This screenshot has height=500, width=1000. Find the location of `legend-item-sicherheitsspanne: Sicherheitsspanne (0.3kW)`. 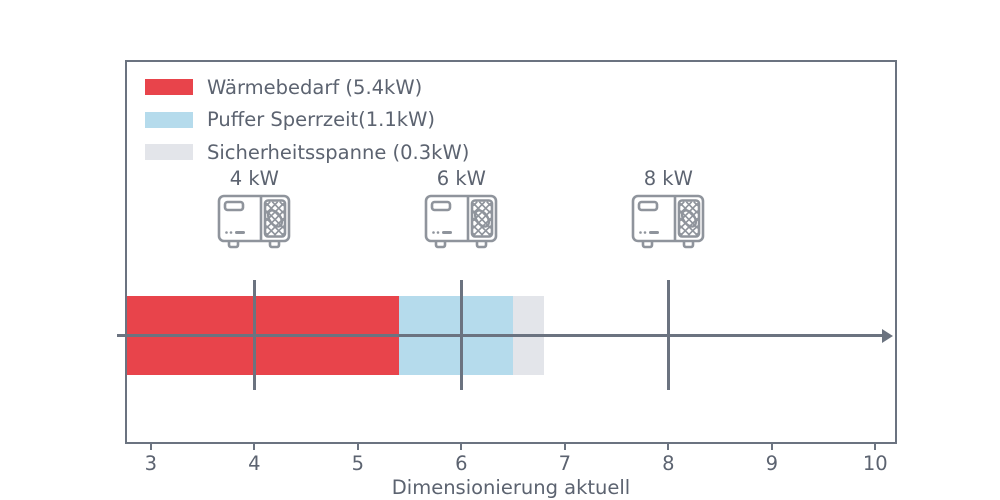

legend-item-sicherheitsspanne: Sicherheitsspanne (0.3kW) is located at coordinates (307, 152).